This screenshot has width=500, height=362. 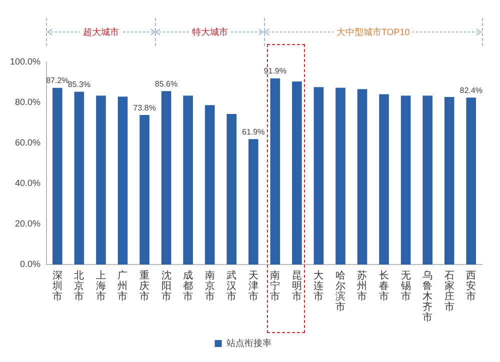 I want to click on x-tick-label: 北京市, so click(x=79, y=286).